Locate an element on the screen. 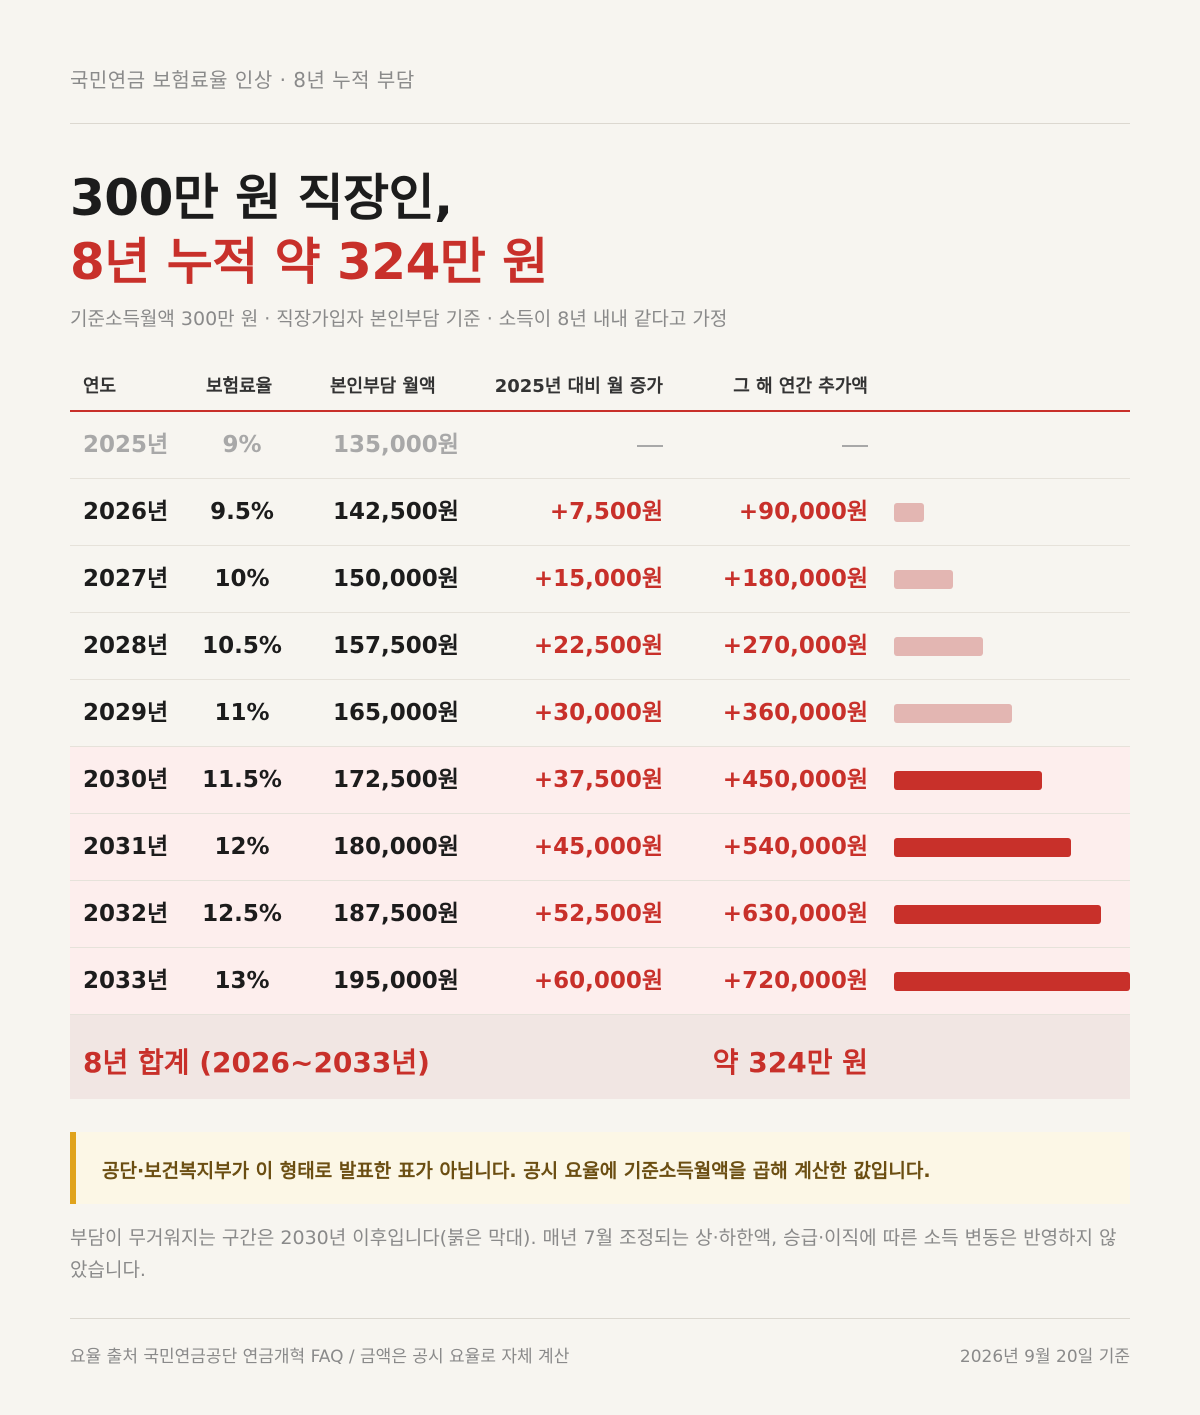  cell-annual: +360,000원 is located at coordinates (795, 713).